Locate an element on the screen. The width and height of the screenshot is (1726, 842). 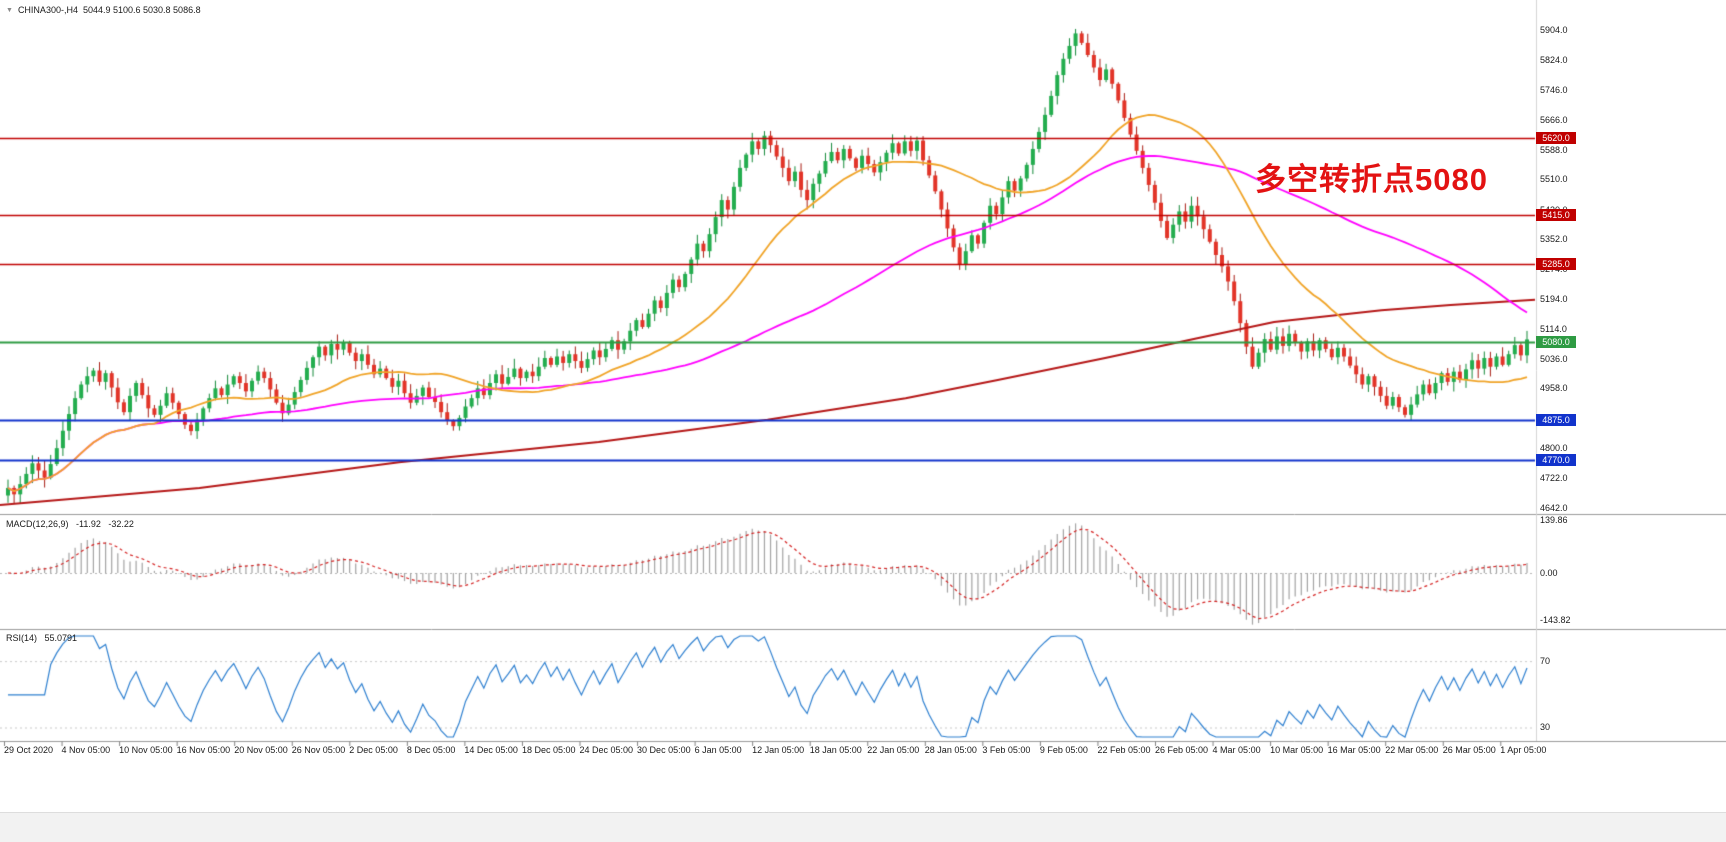
price-tick-label: 5824.0 is located at coordinates (1554, 60).